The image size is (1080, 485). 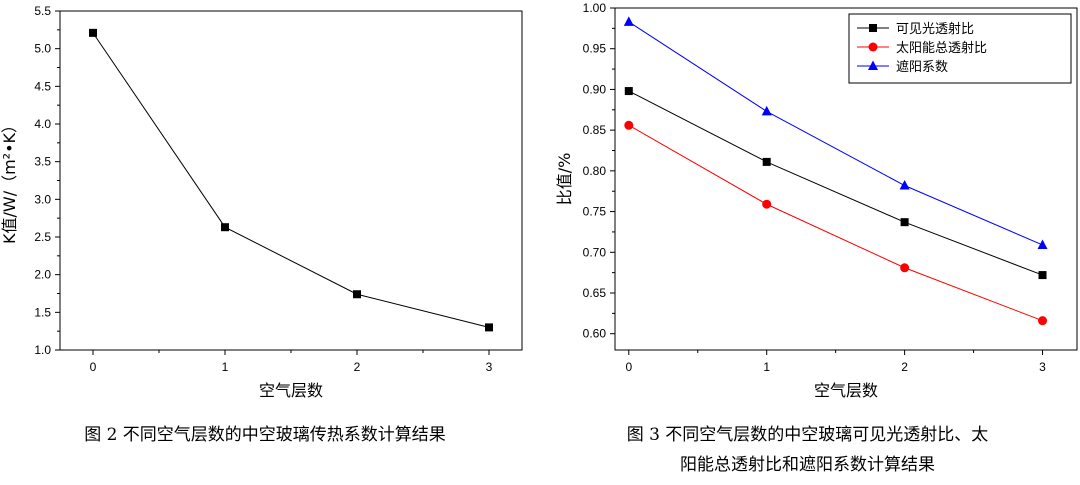 I want to click on ratio-chart-y-tick-label: 0.85, so click(x=595, y=130).